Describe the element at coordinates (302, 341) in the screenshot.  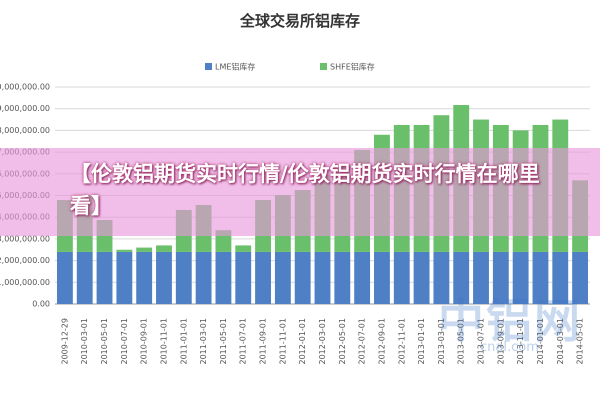
I see `x-tick-label: 2012-01-01` at that location.